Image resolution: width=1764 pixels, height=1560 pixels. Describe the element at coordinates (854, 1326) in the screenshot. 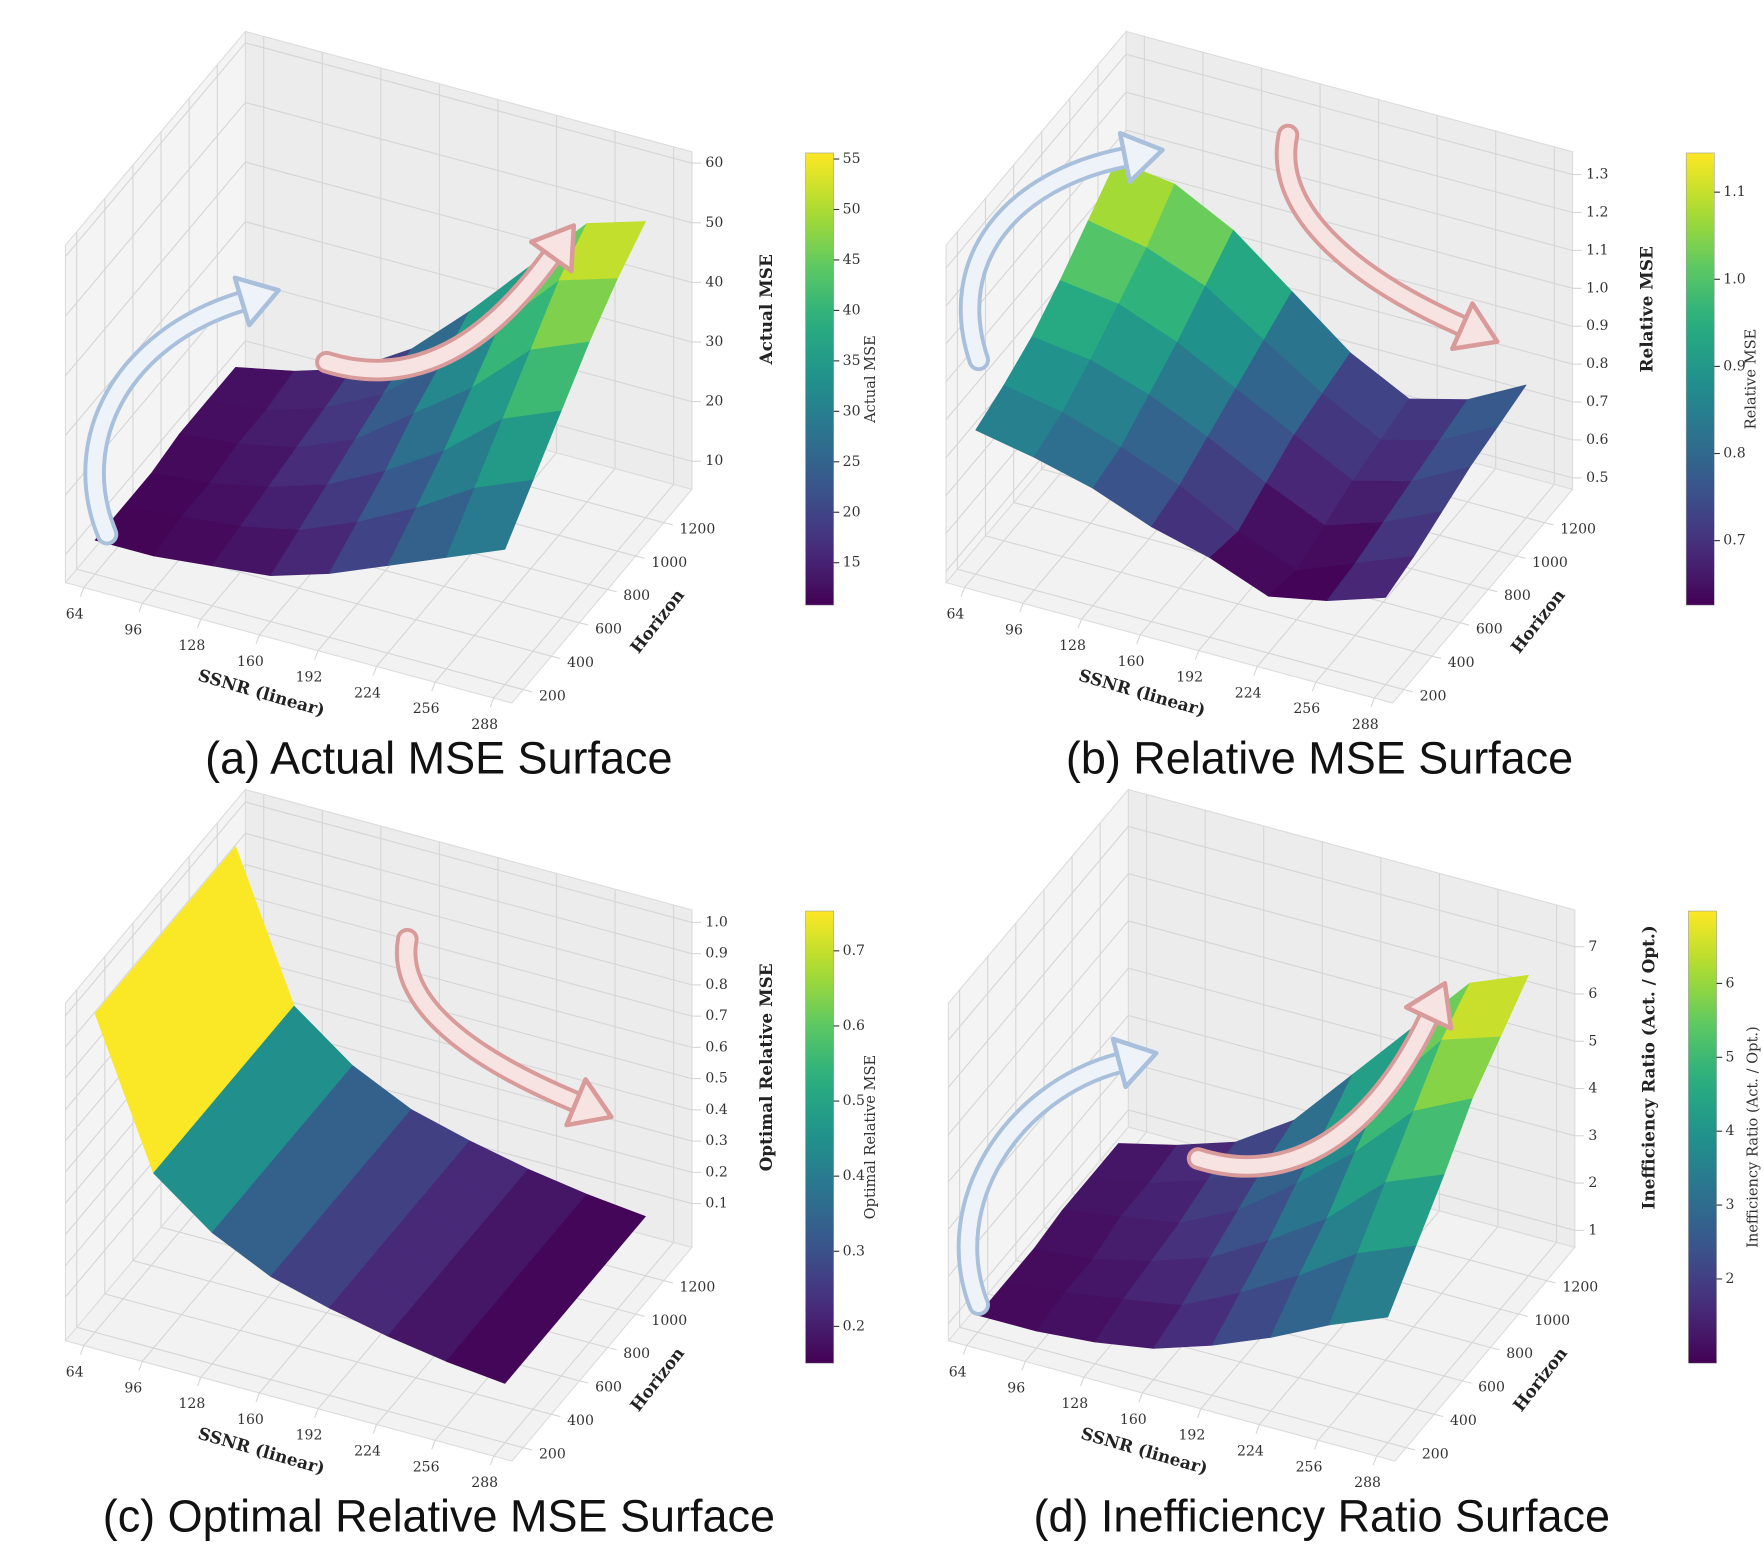

I see `colorbar-tick-label: 0.2` at that location.